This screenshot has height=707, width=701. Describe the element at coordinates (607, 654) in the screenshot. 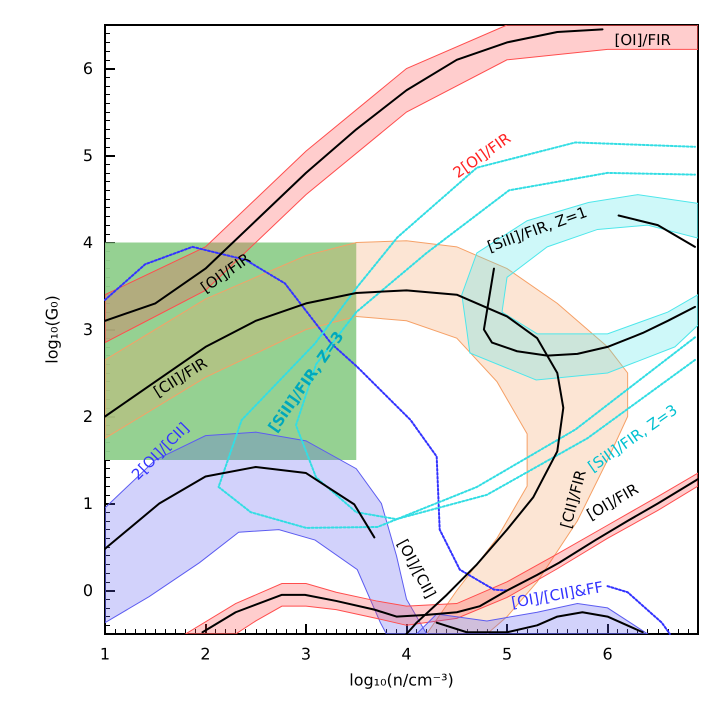

I see `x-tick-label: 6` at that location.